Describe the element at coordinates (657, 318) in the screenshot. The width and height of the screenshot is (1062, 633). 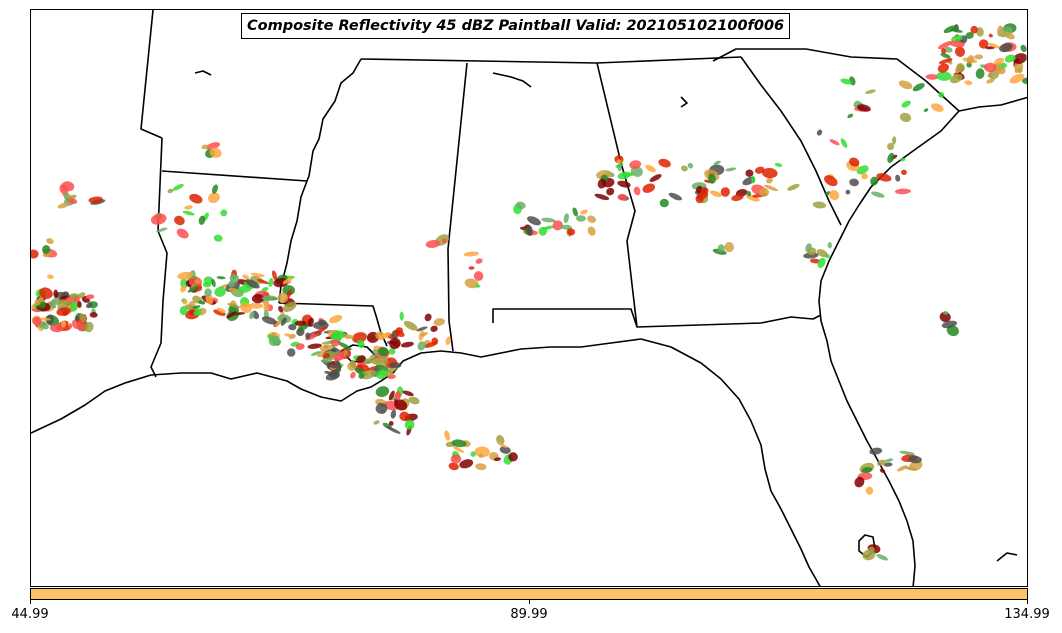
I see `al-fl-border` at that location.